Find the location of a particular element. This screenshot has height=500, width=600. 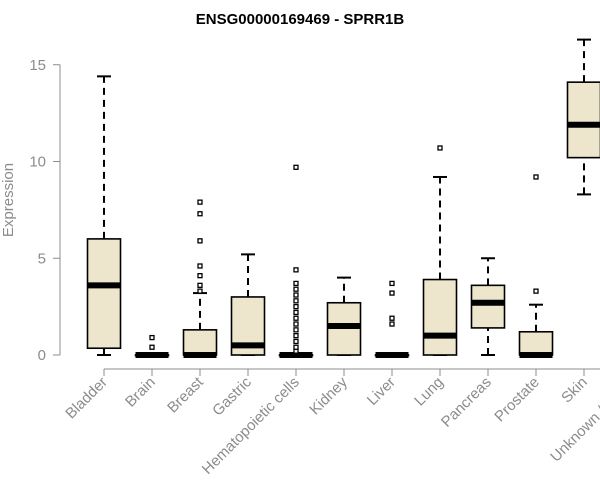

y-tick-label: 15 is located at coordinates (37, 65).